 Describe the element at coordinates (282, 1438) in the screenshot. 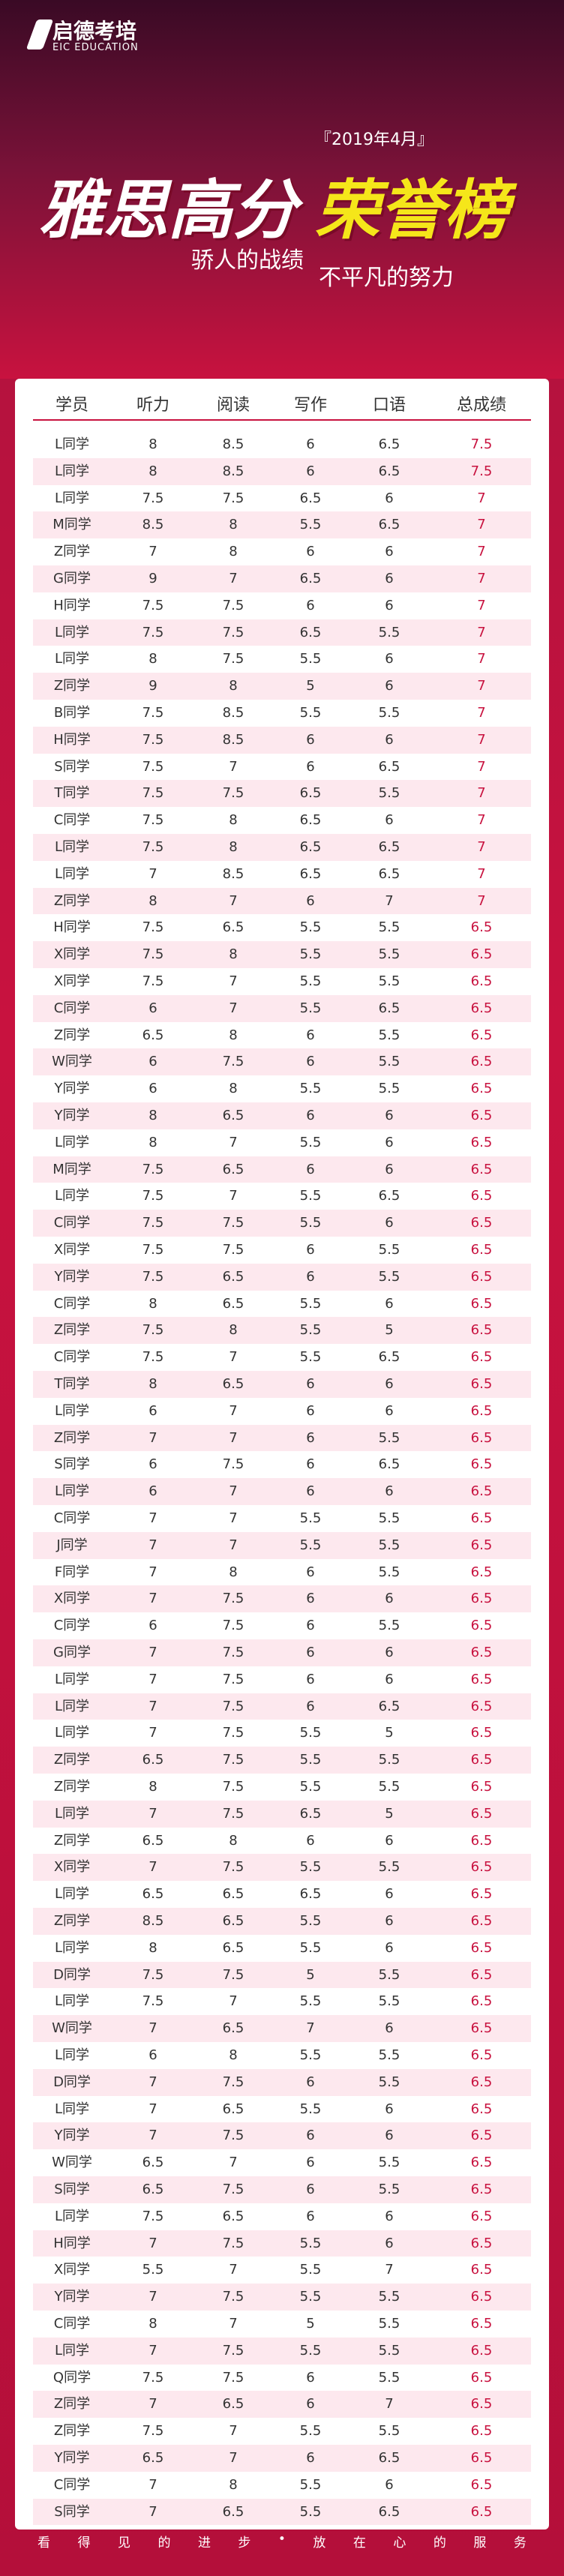

I see `table-row: Z同学 7 7 6 5.5 6.5` at that location.